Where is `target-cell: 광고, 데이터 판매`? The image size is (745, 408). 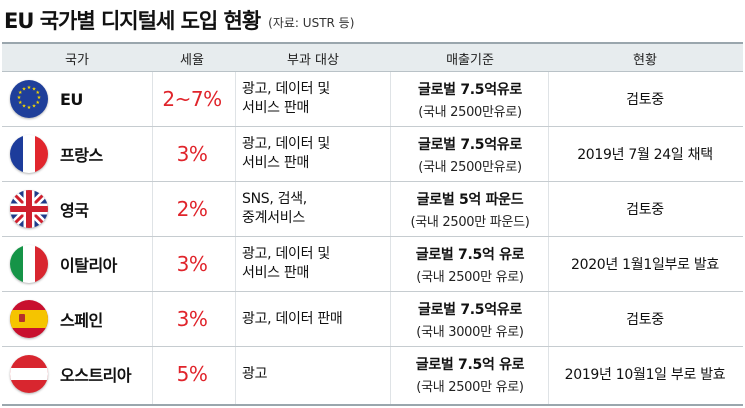 target-cell: 광고, 데이터 판매 is located at coordinates (314, 319).